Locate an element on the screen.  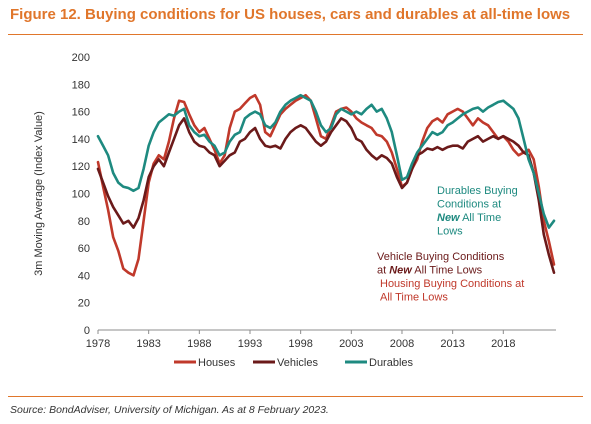
x-tick-label: 2003 is located at coordinates (351, 344).